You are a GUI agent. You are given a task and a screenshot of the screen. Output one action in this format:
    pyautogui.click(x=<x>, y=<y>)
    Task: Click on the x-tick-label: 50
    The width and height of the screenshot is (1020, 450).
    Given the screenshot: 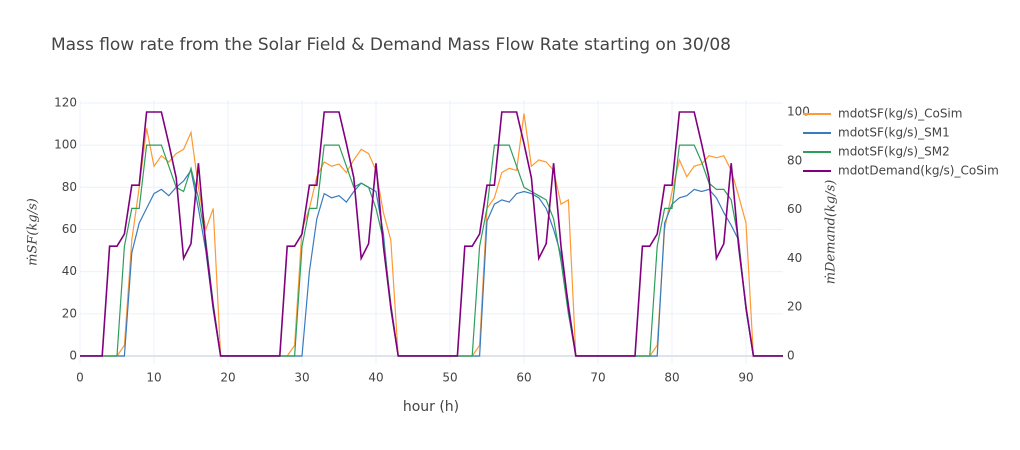 What is the action you would take?
    pyautogui.click(x=449, y=378)
    